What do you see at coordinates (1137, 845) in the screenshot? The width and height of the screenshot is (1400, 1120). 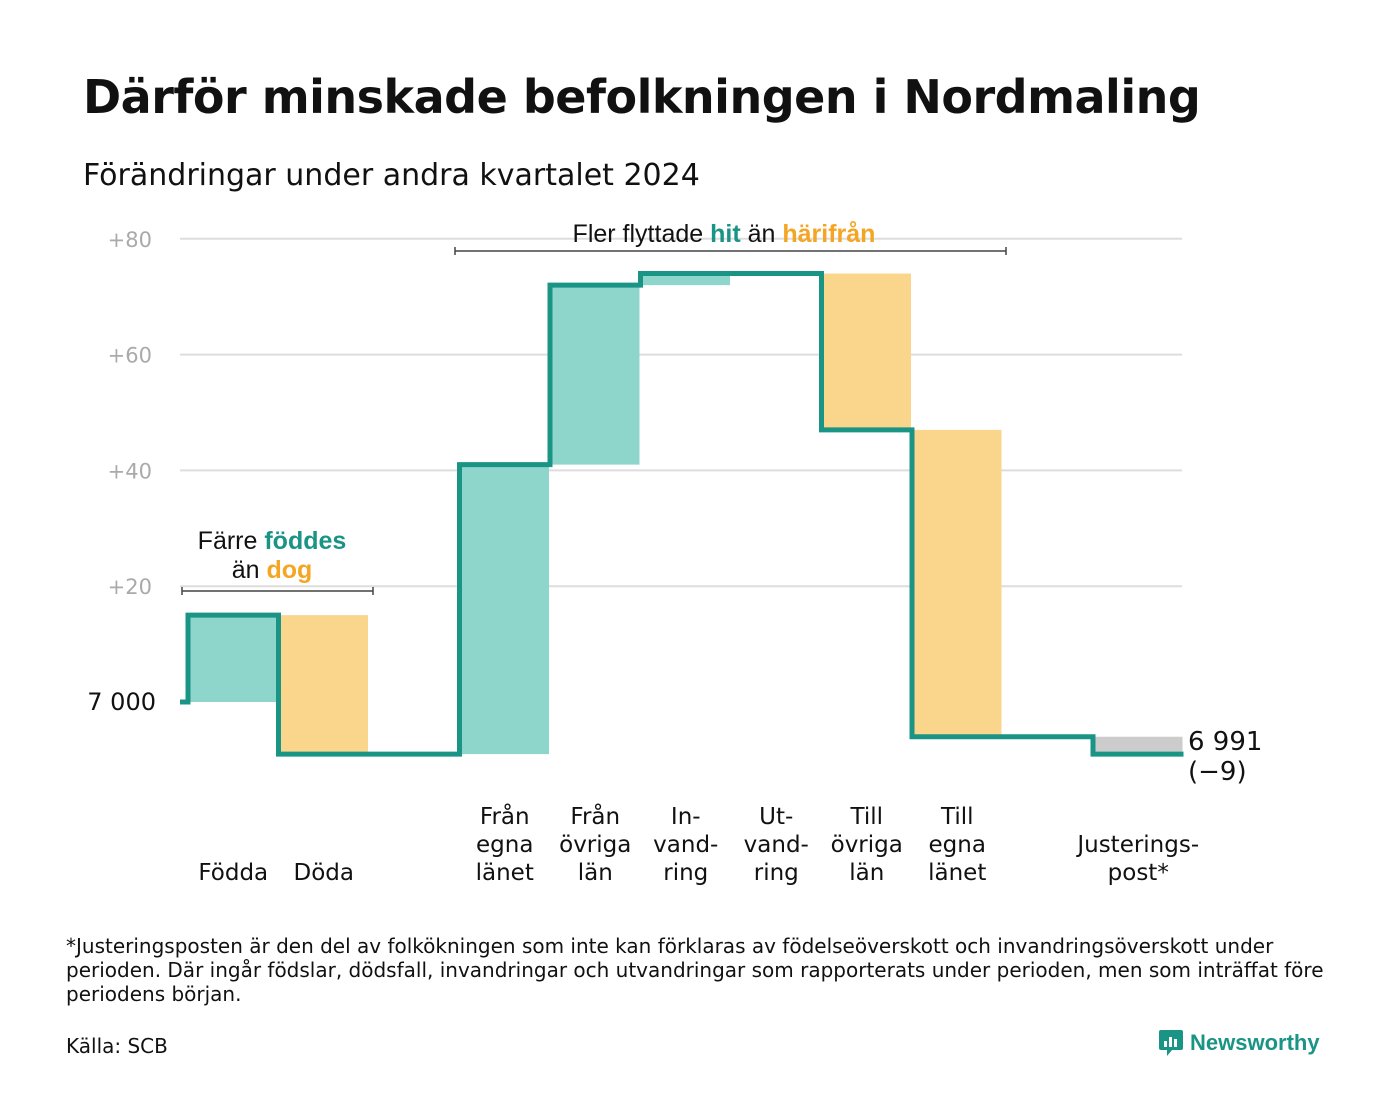 I see `category-label: Justerings-` at bounding box center [1137, 845].